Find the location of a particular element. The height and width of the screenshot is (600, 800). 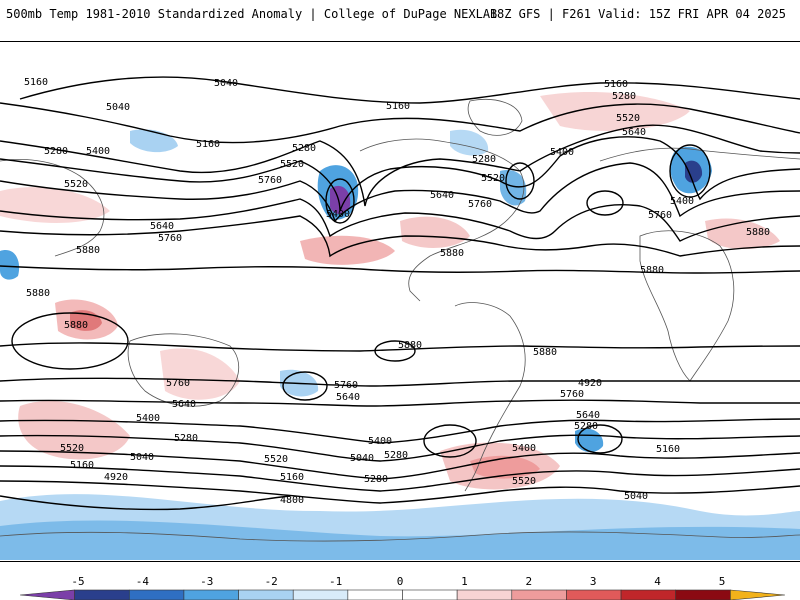

closed-low-southern-ocean is located at coordinates (600, 439).